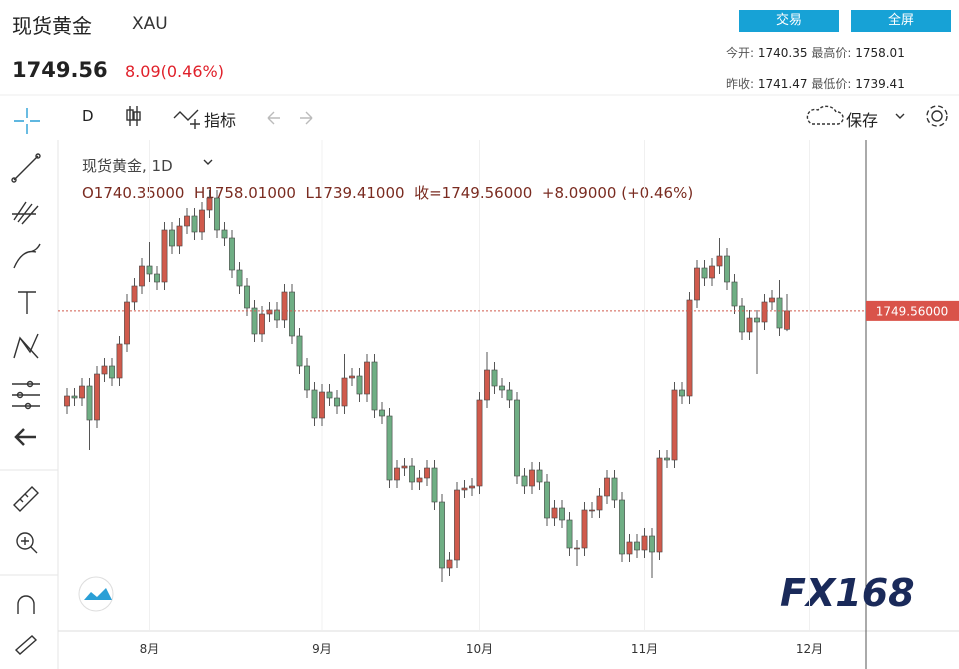 The image size is (959, 669). I want to click on ohlc-low: L1739.41000, so click(355, 193).